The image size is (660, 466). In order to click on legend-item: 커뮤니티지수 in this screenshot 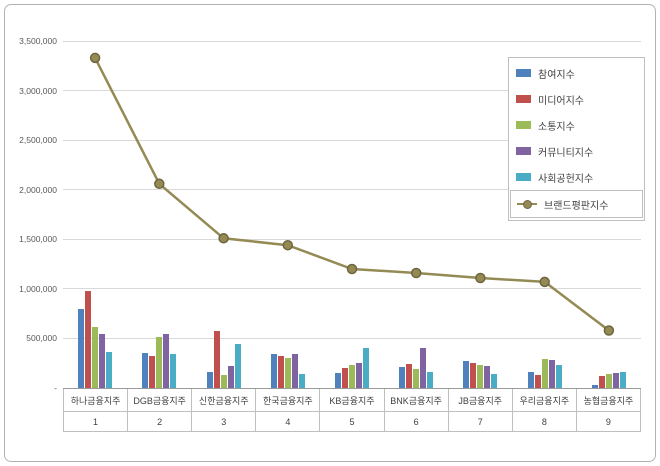, I will do `click(576, 151)`.